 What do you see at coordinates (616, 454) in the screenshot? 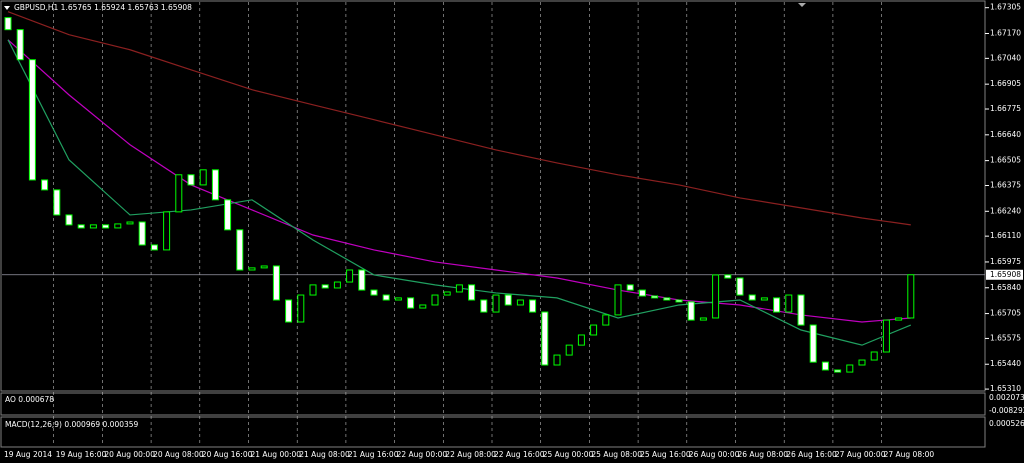
I see `x-tick-label: 25 Aug 08:00` at bounding box center [616, 454].